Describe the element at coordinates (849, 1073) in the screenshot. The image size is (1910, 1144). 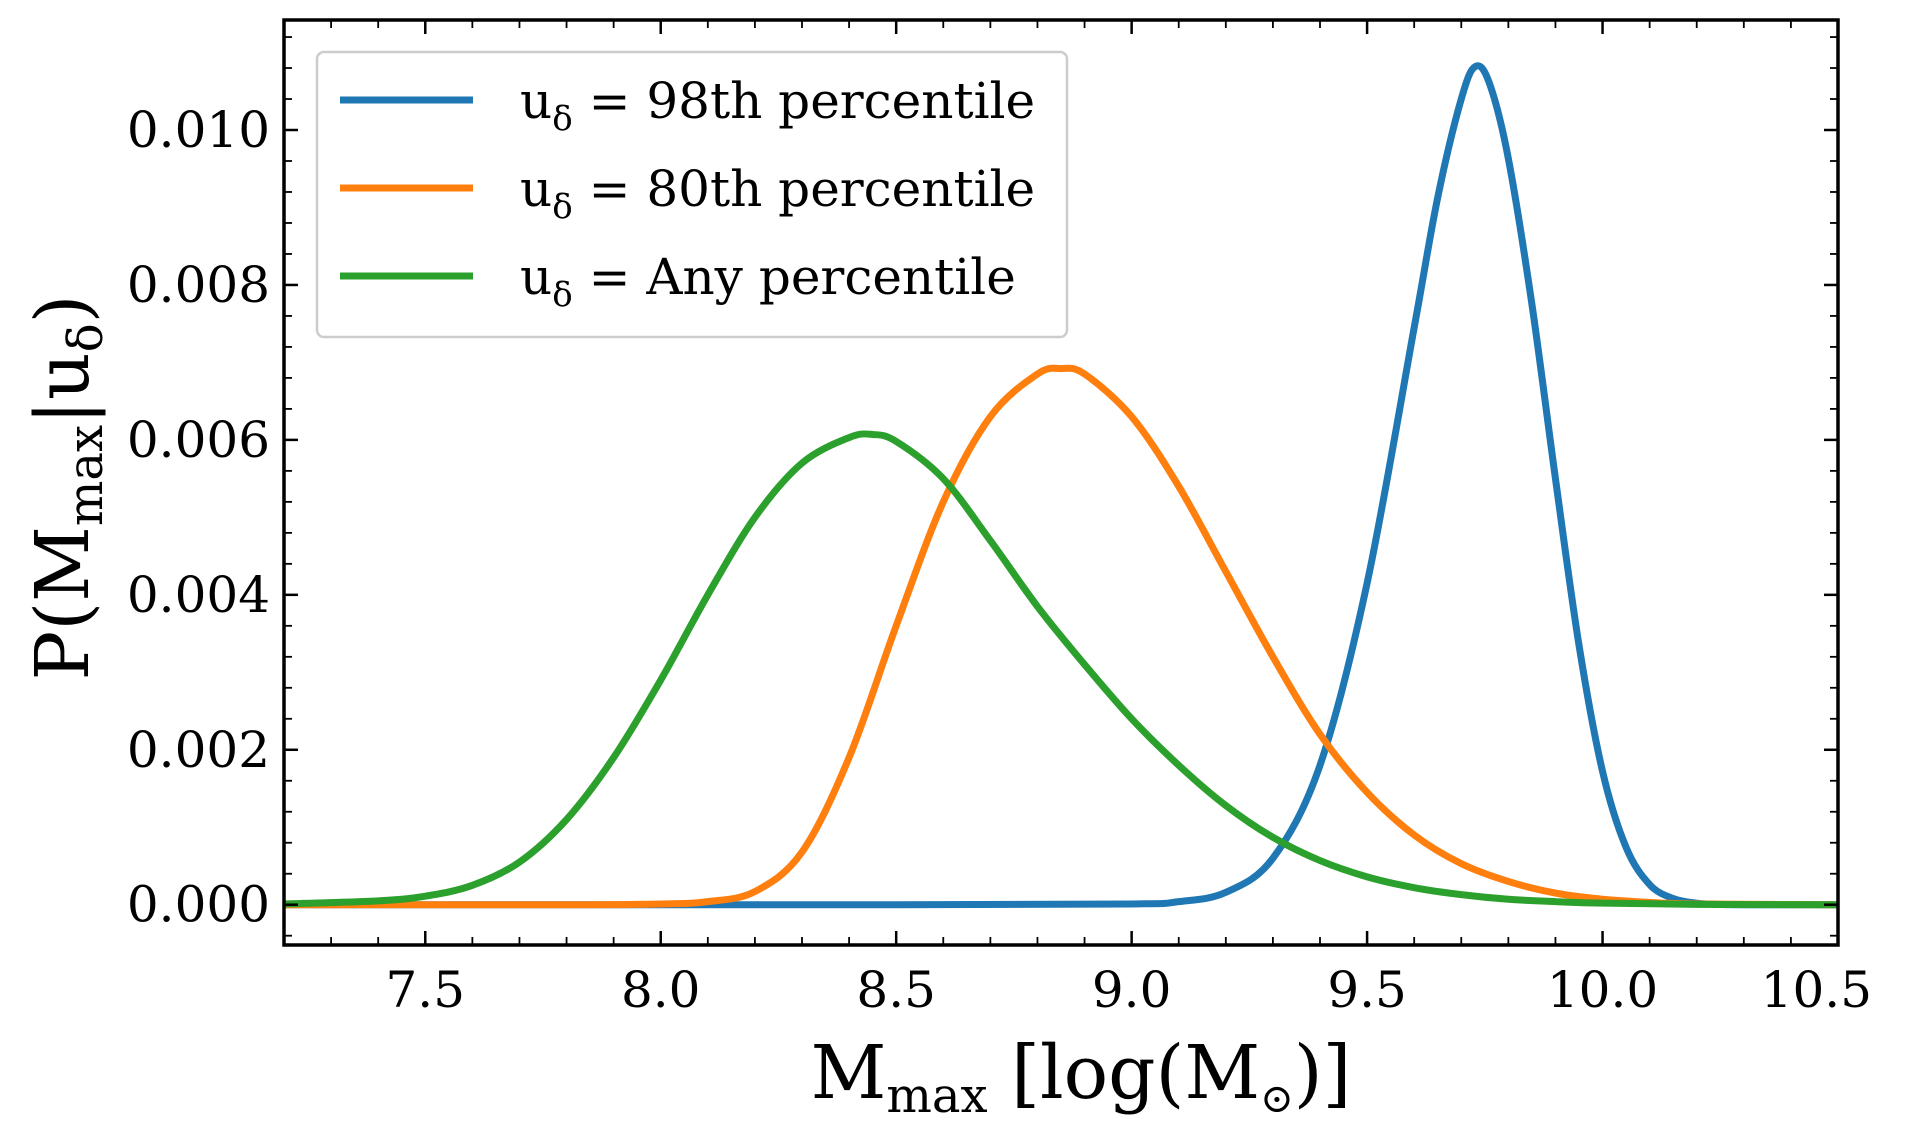
I see `x-axis-title-main: M` at that location.